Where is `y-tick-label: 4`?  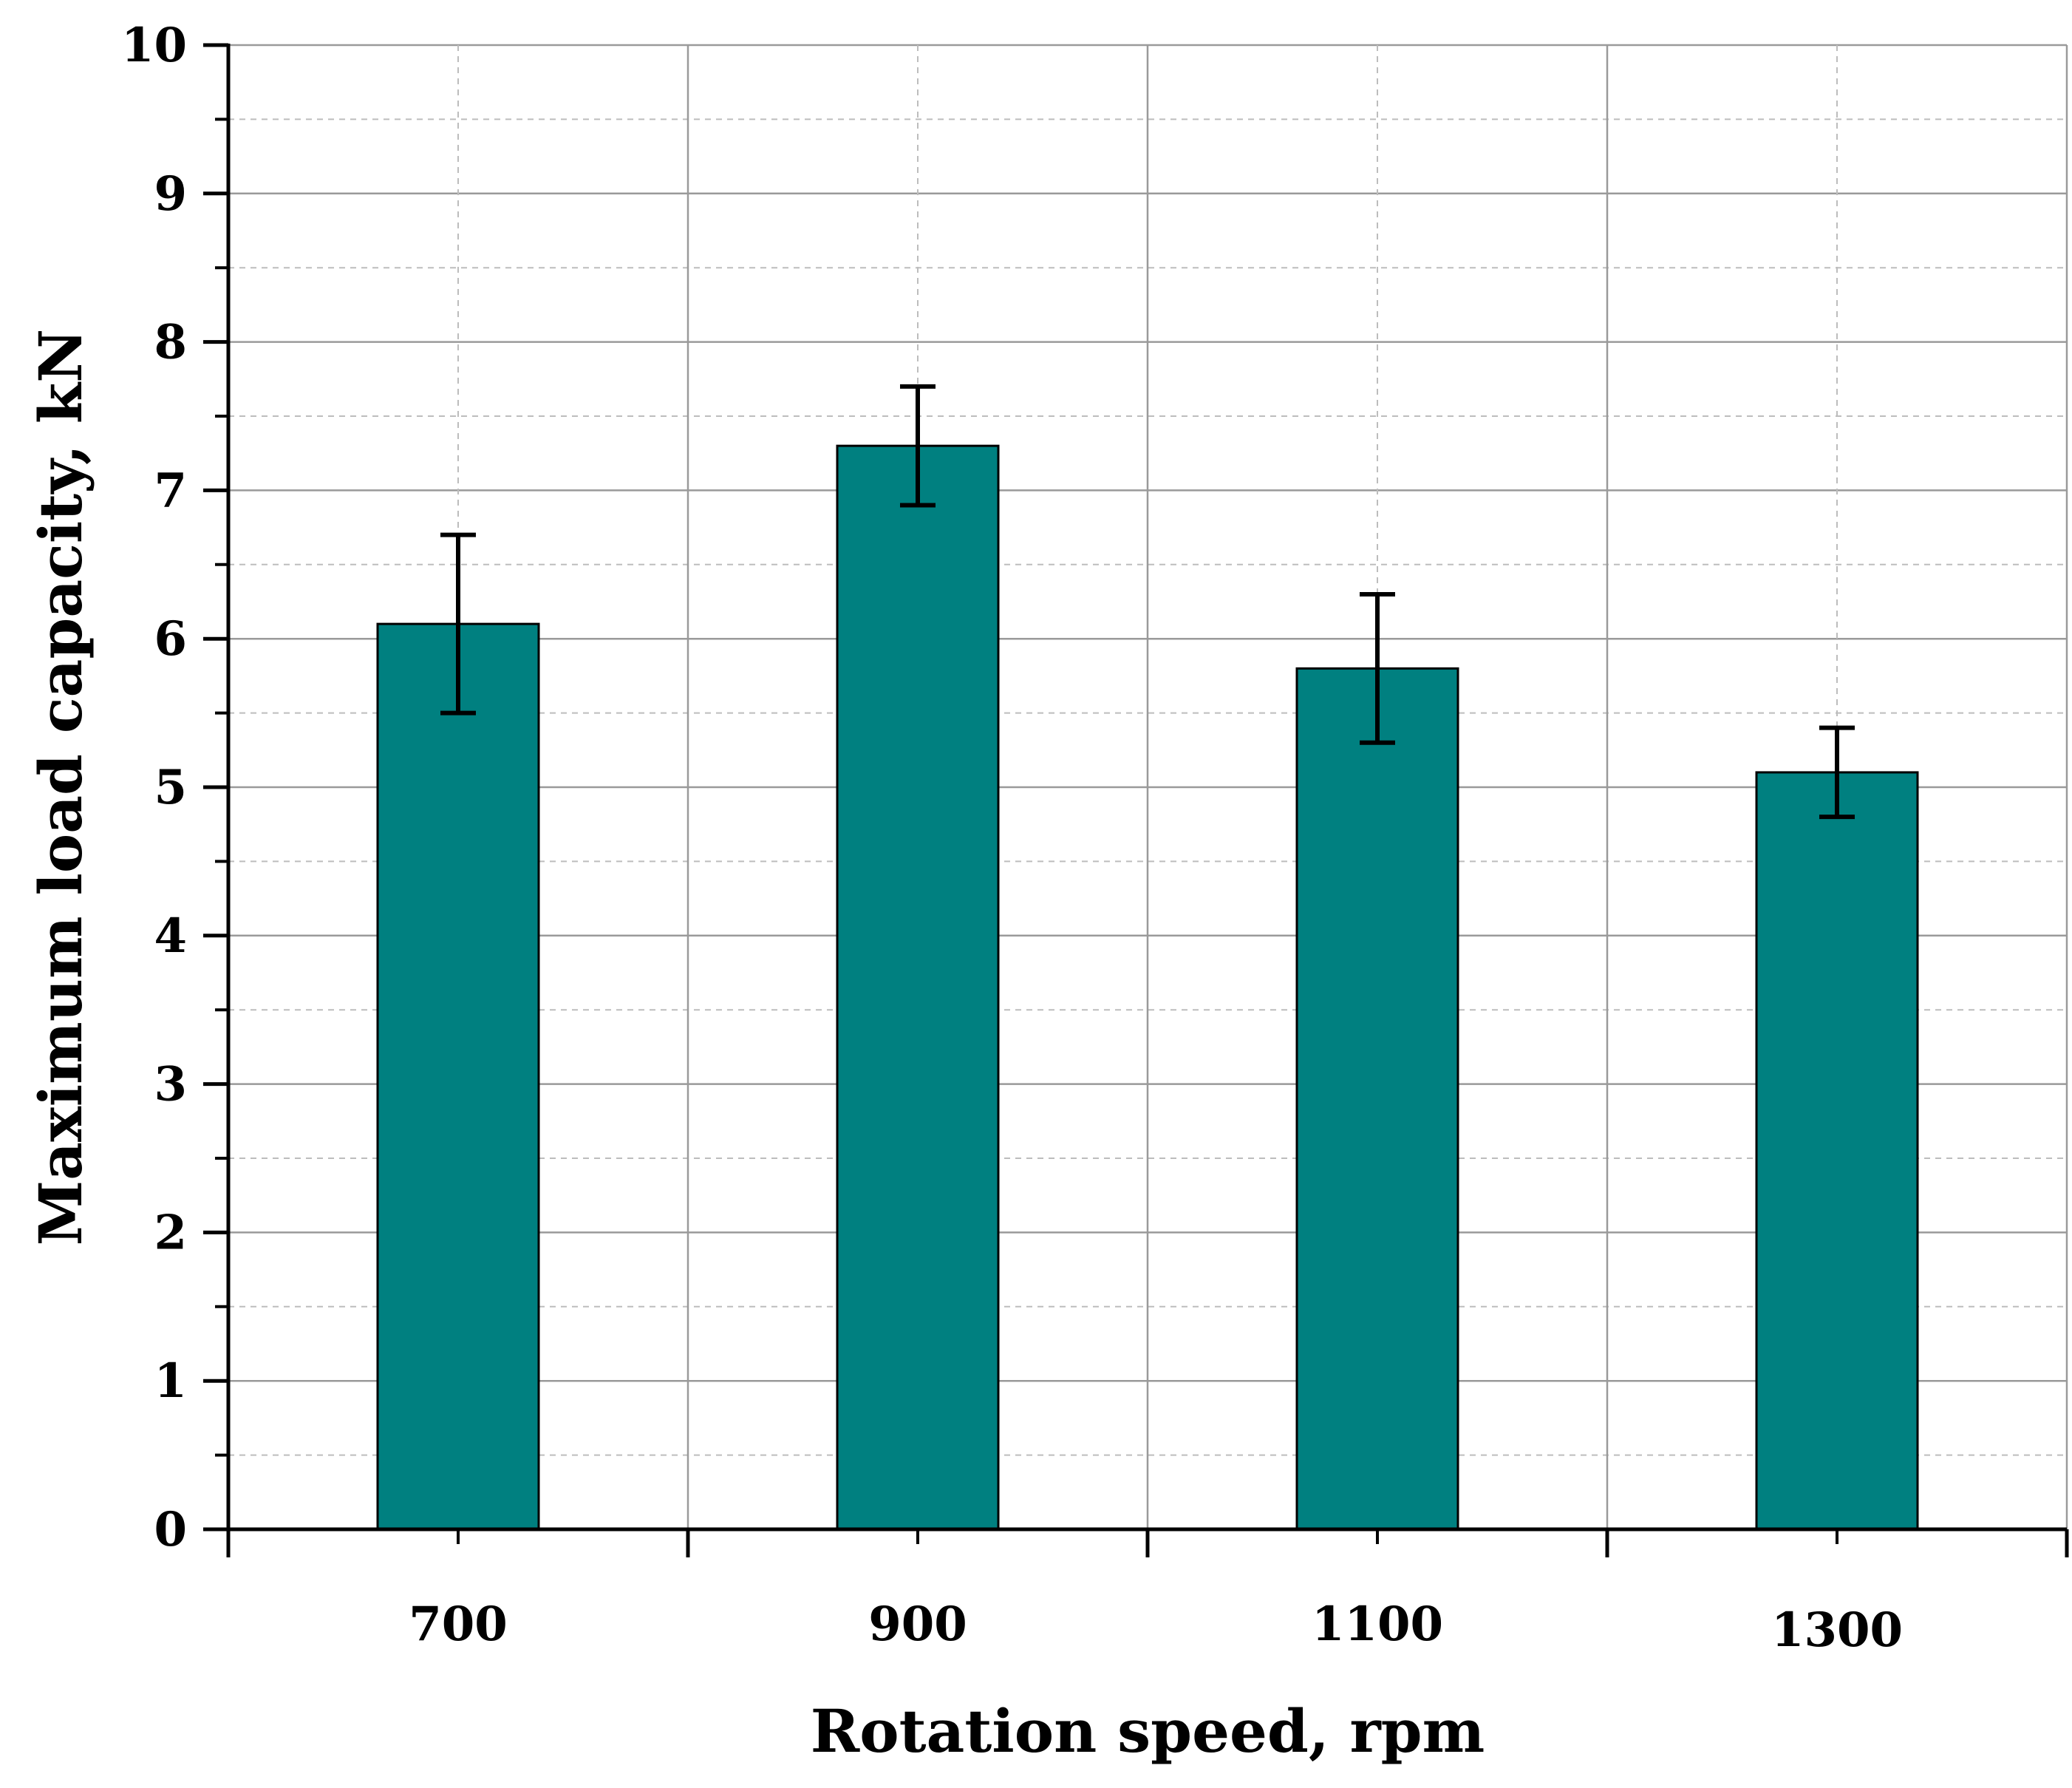
y-tick-label: 4 is located at coordinates (170, 936).